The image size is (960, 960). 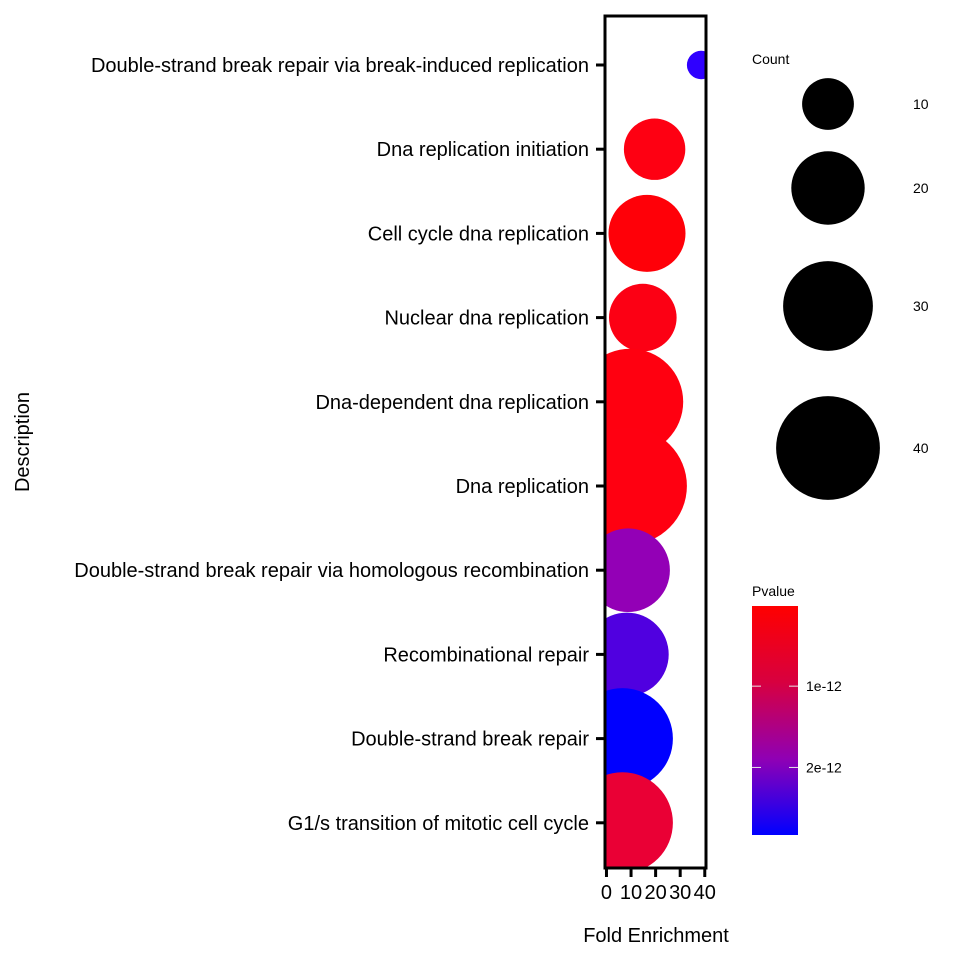 What do you see at coordinates (770, 59) in the screenshot?
I see `count-legend-title: Count` at bounding box center [770, 59].